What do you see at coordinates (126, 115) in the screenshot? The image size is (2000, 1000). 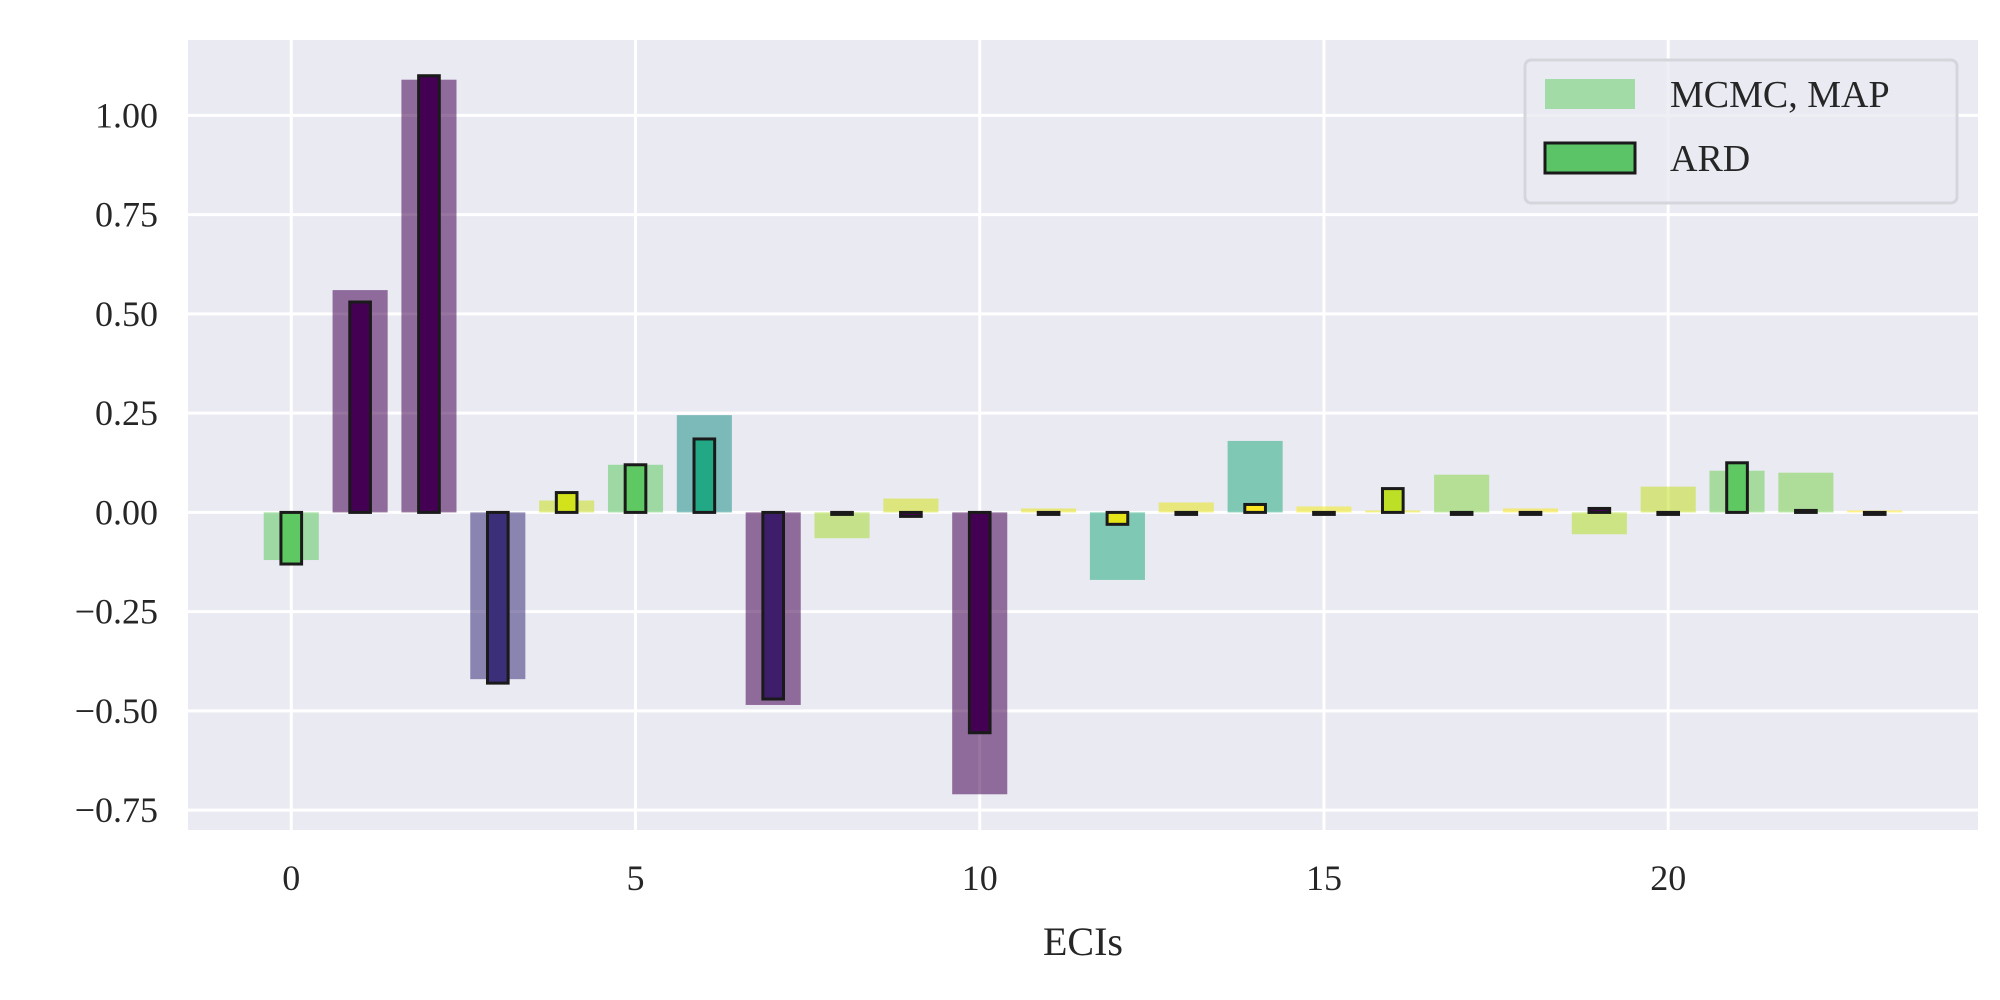 I see `y-tick-label-7: 1.00` at bounding box center [126, 115].